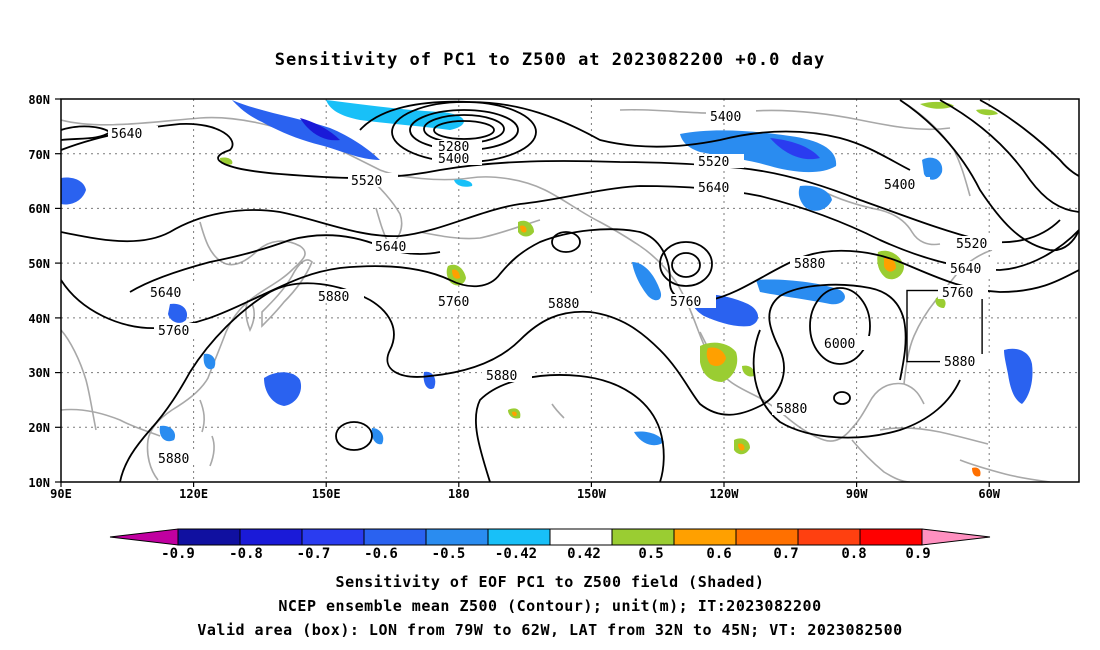  I want to click on lon-label: 120W, so click(725, 494).